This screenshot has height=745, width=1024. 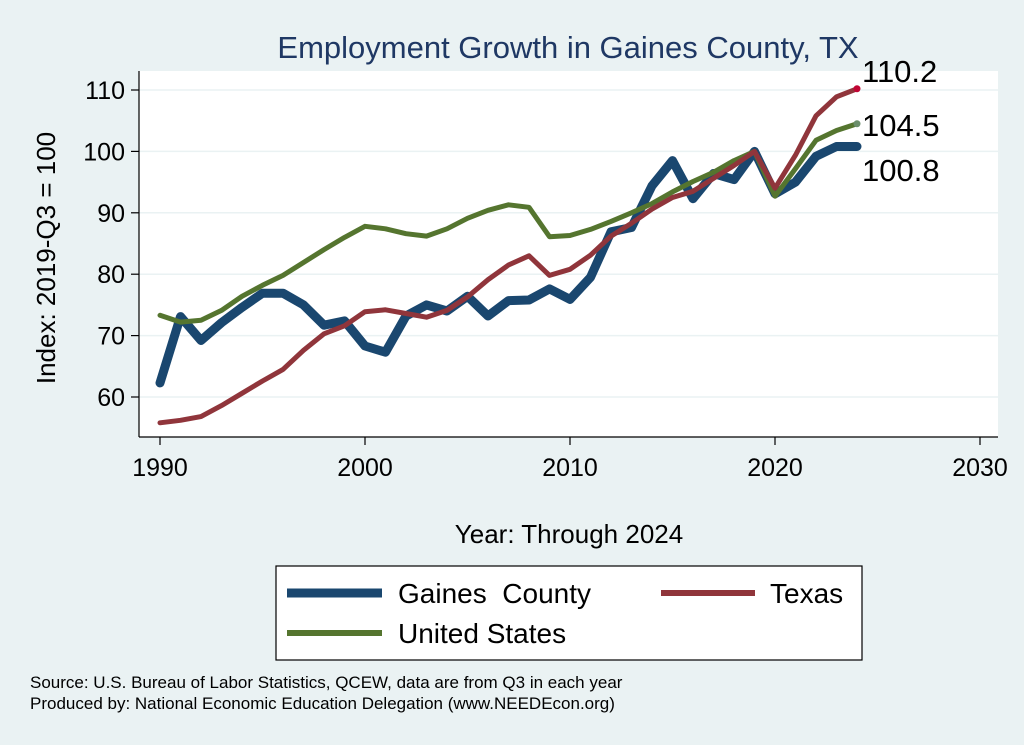 I want to click on end-point-gaines-county, so click(x=857, y=146).